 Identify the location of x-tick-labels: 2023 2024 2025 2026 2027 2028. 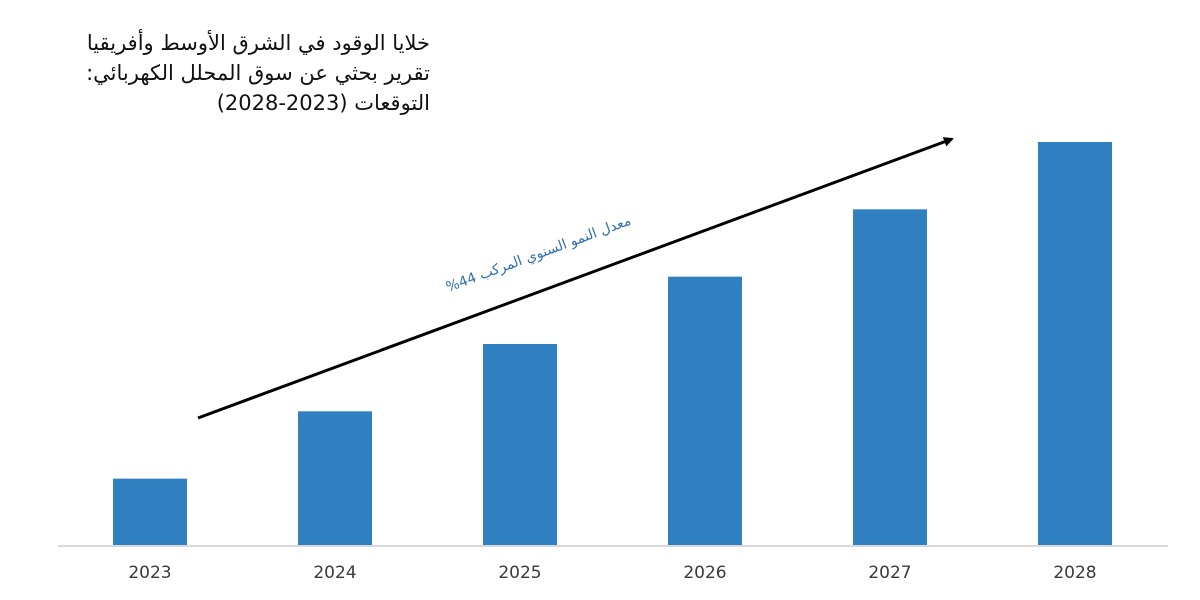
(612, 573).